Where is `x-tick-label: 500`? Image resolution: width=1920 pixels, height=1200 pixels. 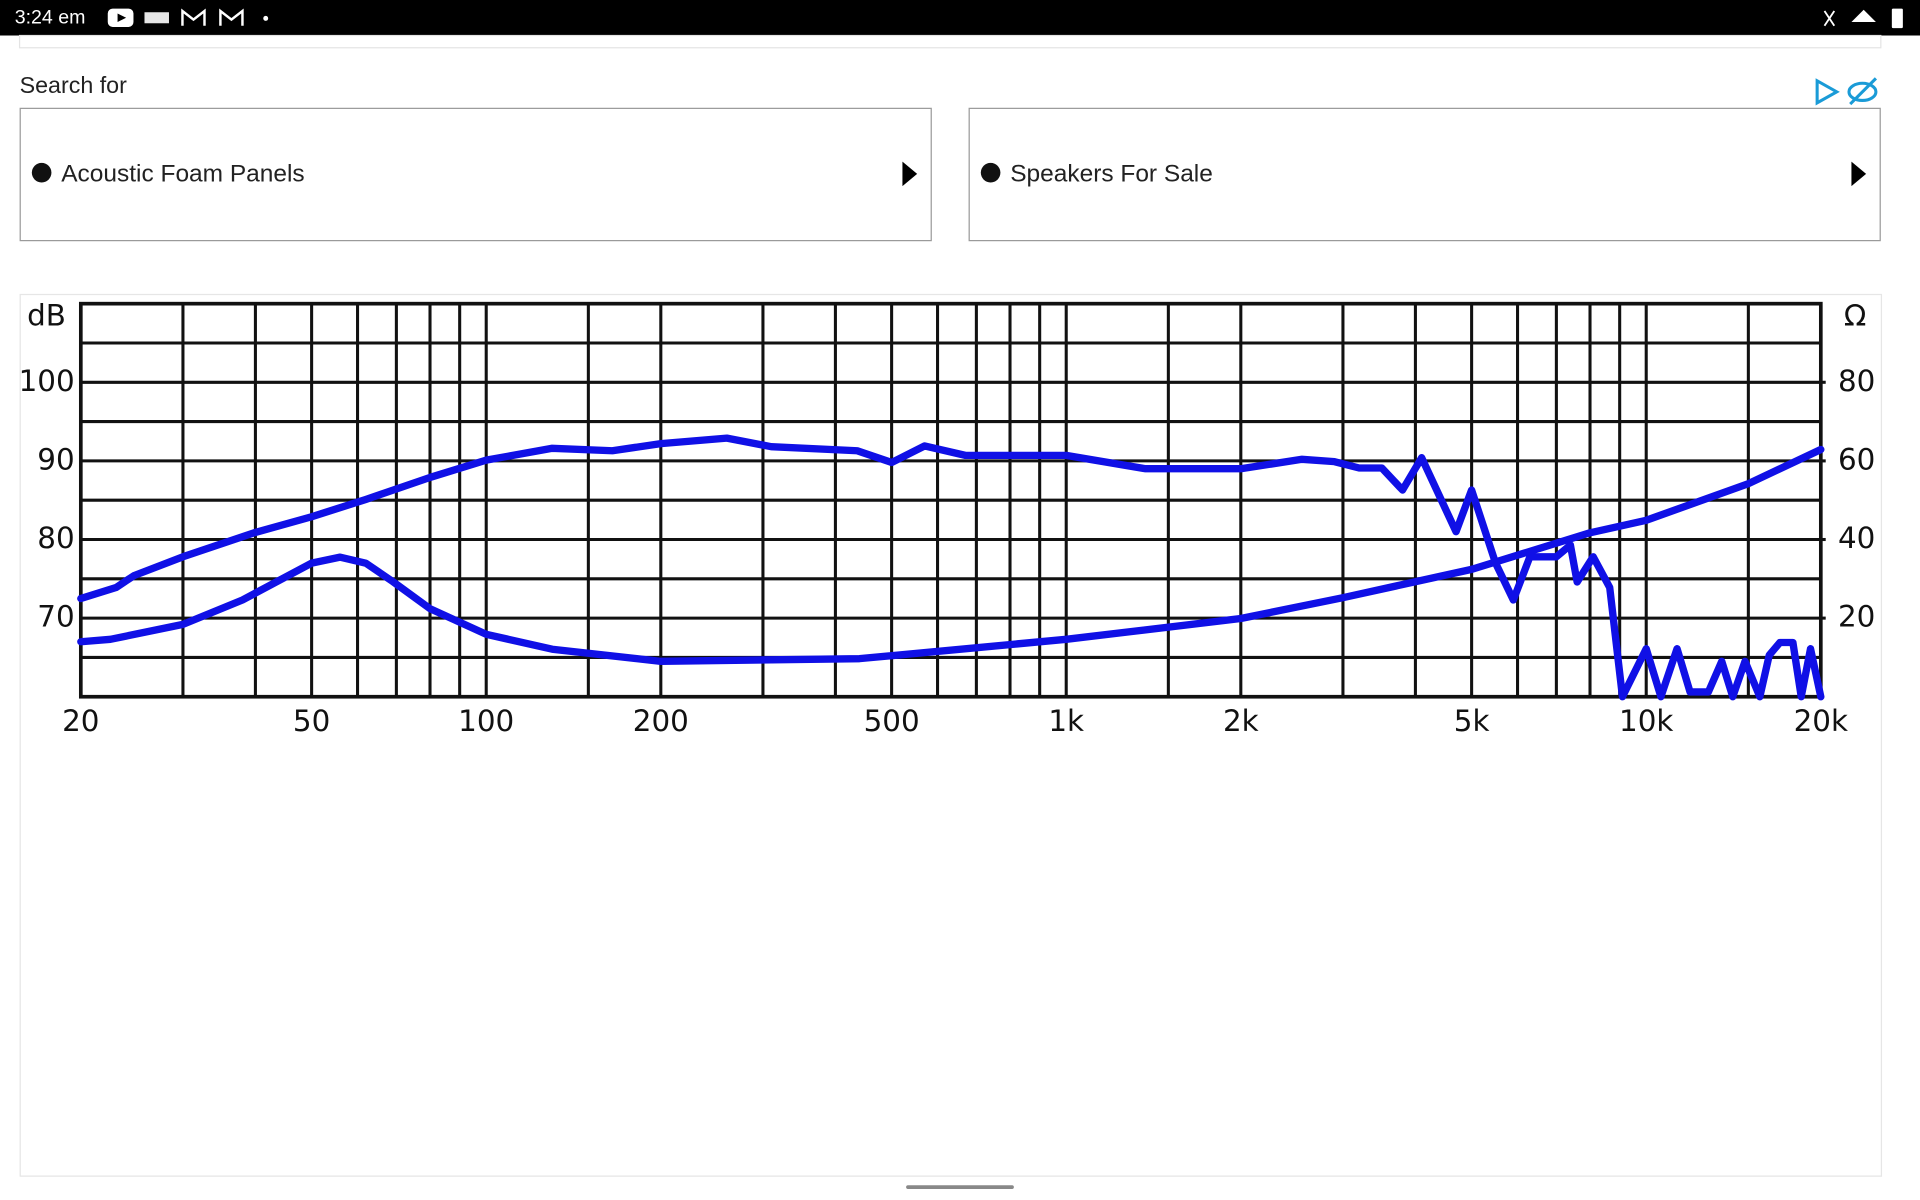
x-tick-label: 500 is located at coordinates (892, 721).